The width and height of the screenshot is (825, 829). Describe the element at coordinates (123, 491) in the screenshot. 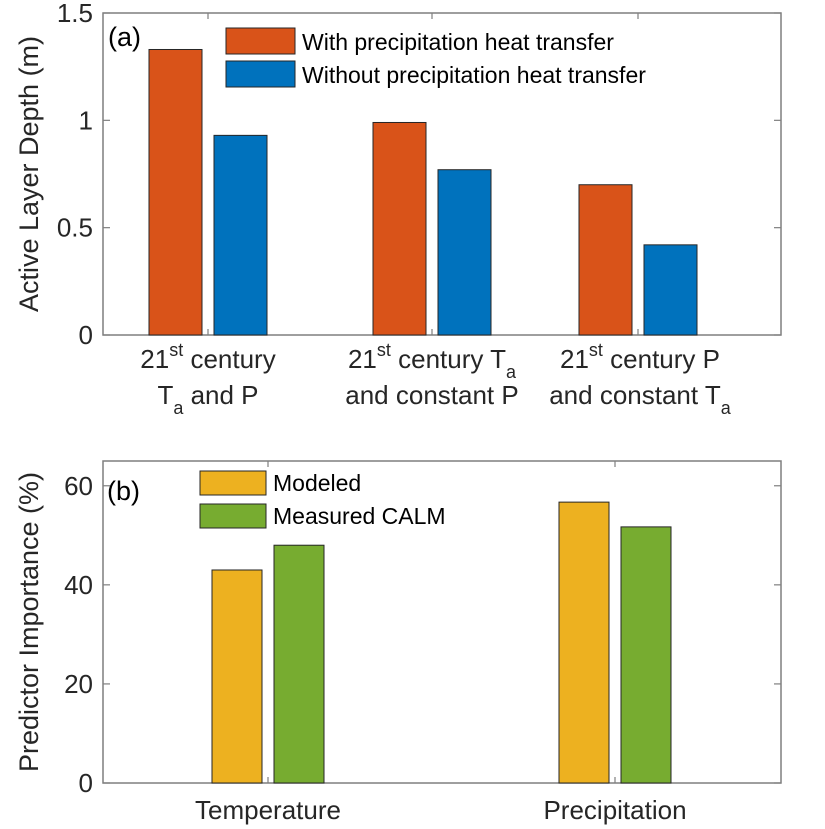

I see `panel-b-label: (b)` at that location.